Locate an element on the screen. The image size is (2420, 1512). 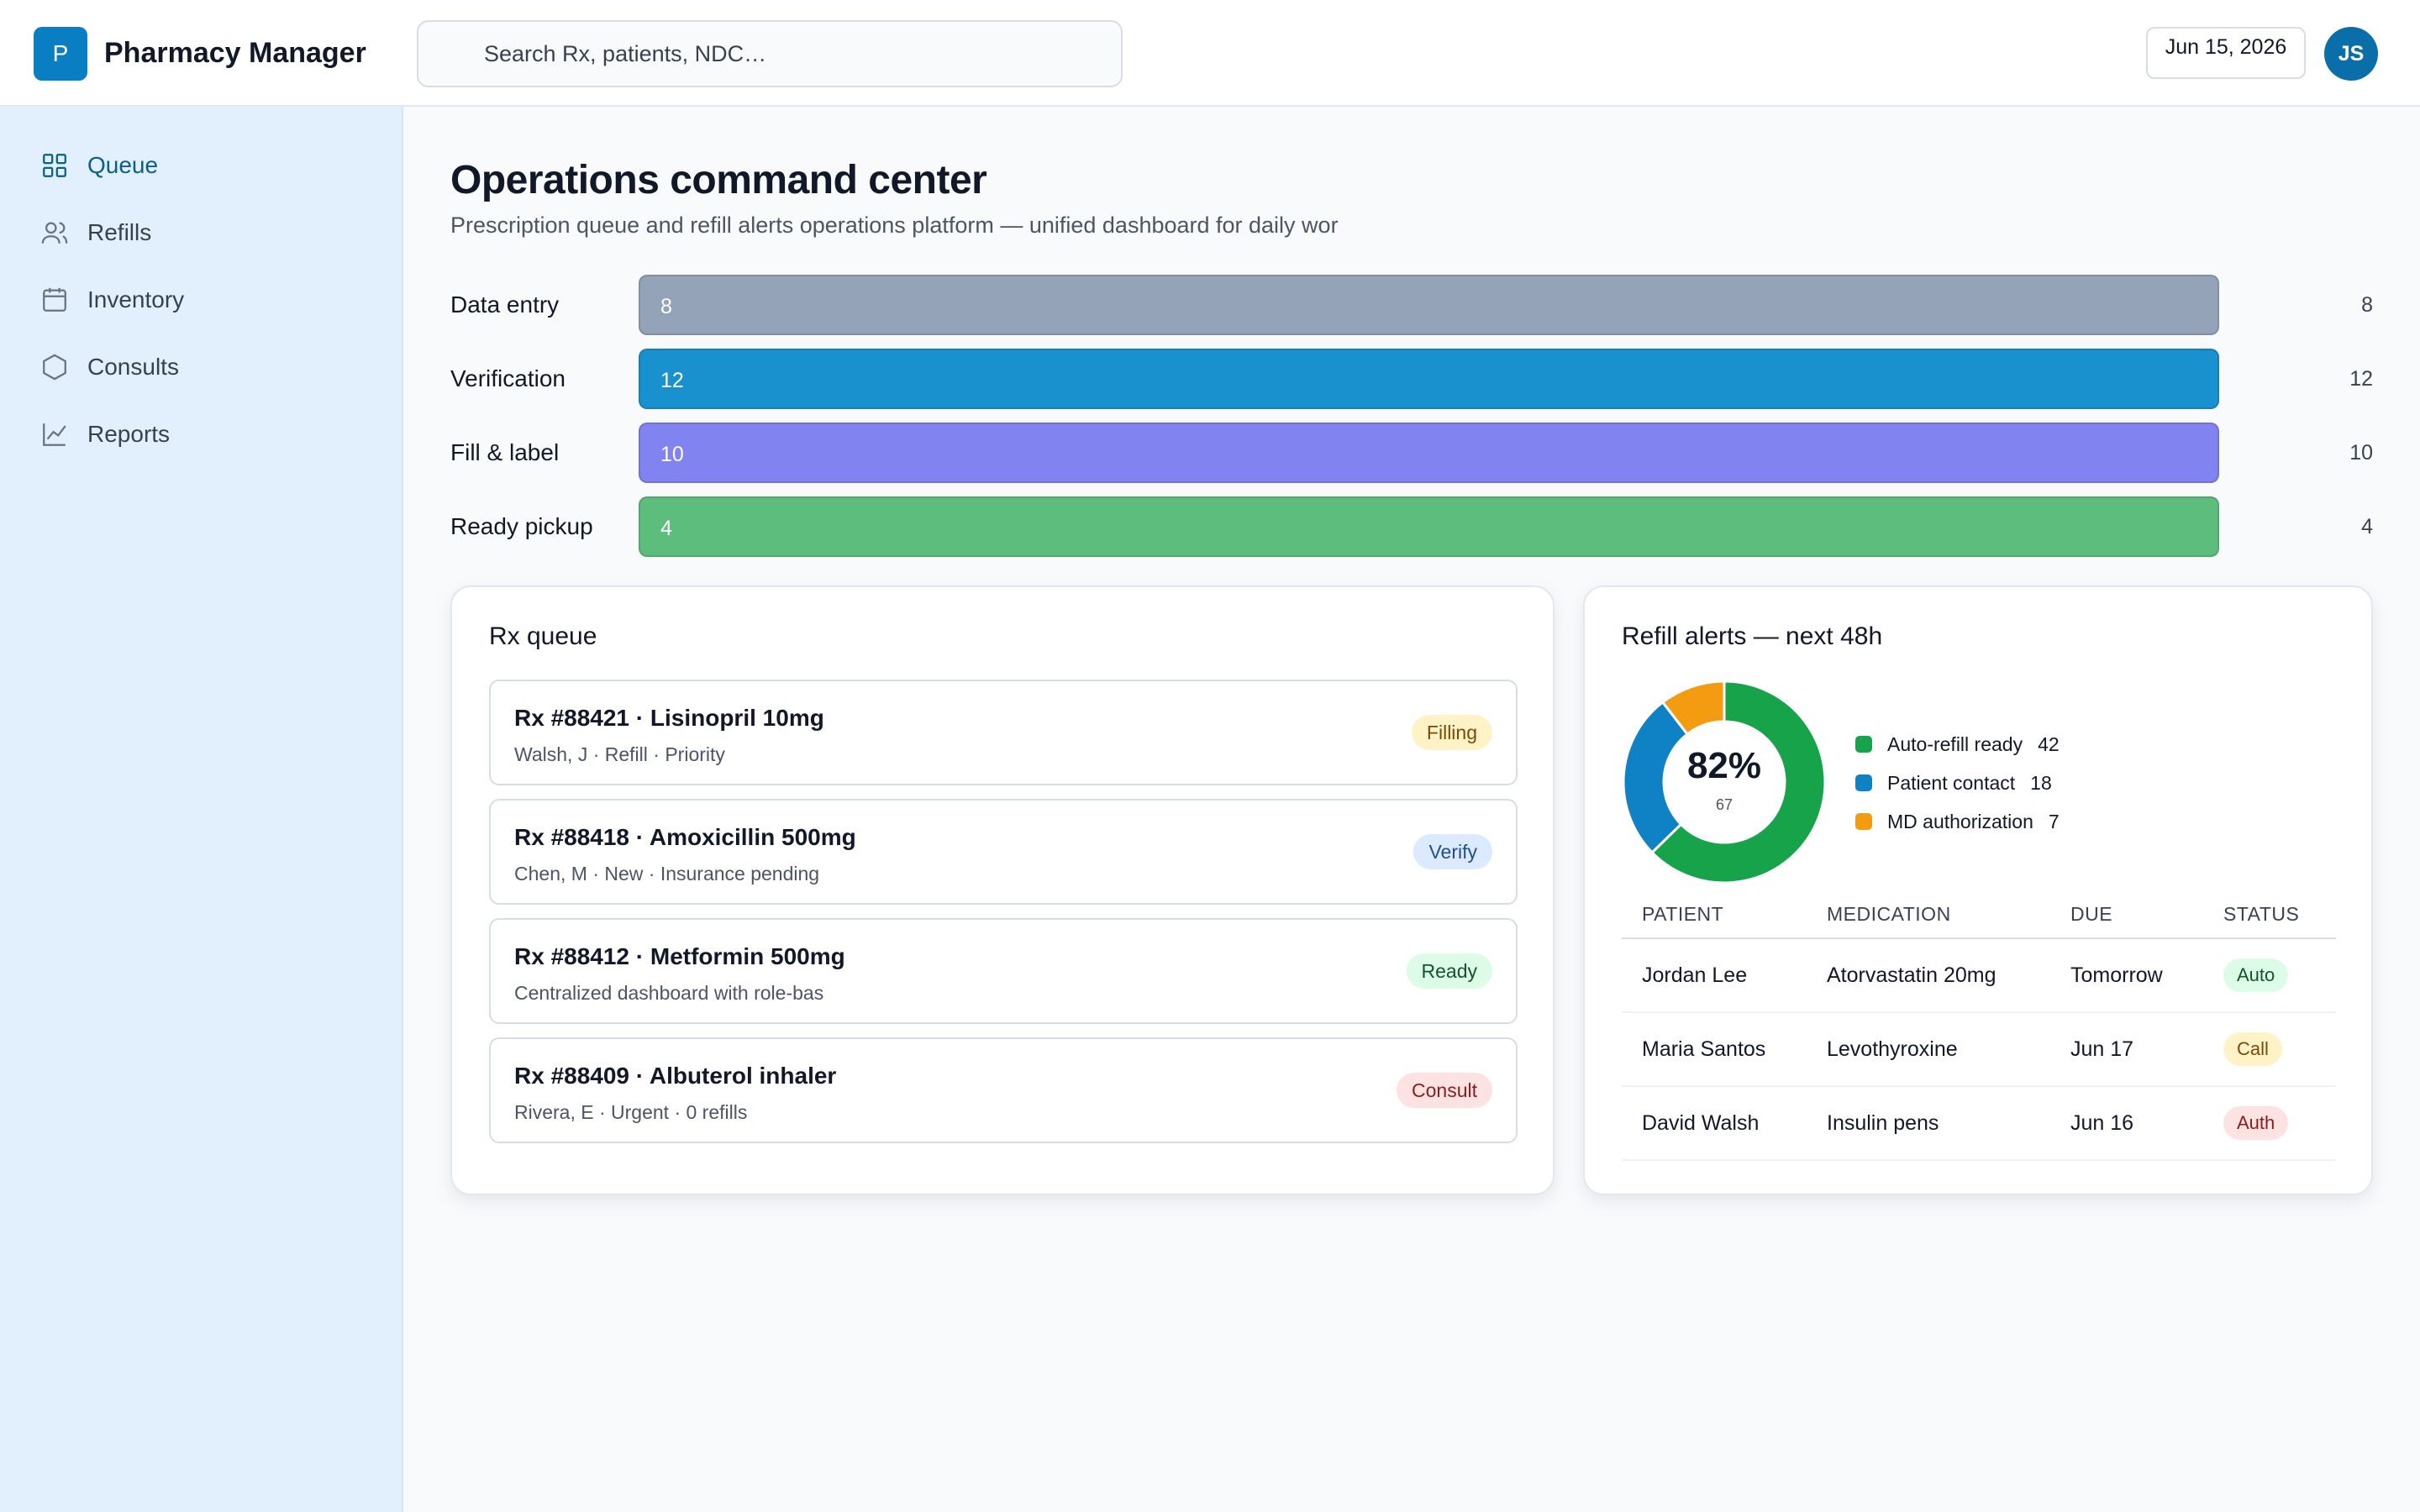
top-bar: P Pharmacy Manager Jun 15, 2026 JS is located at coordinates (1210, 53).